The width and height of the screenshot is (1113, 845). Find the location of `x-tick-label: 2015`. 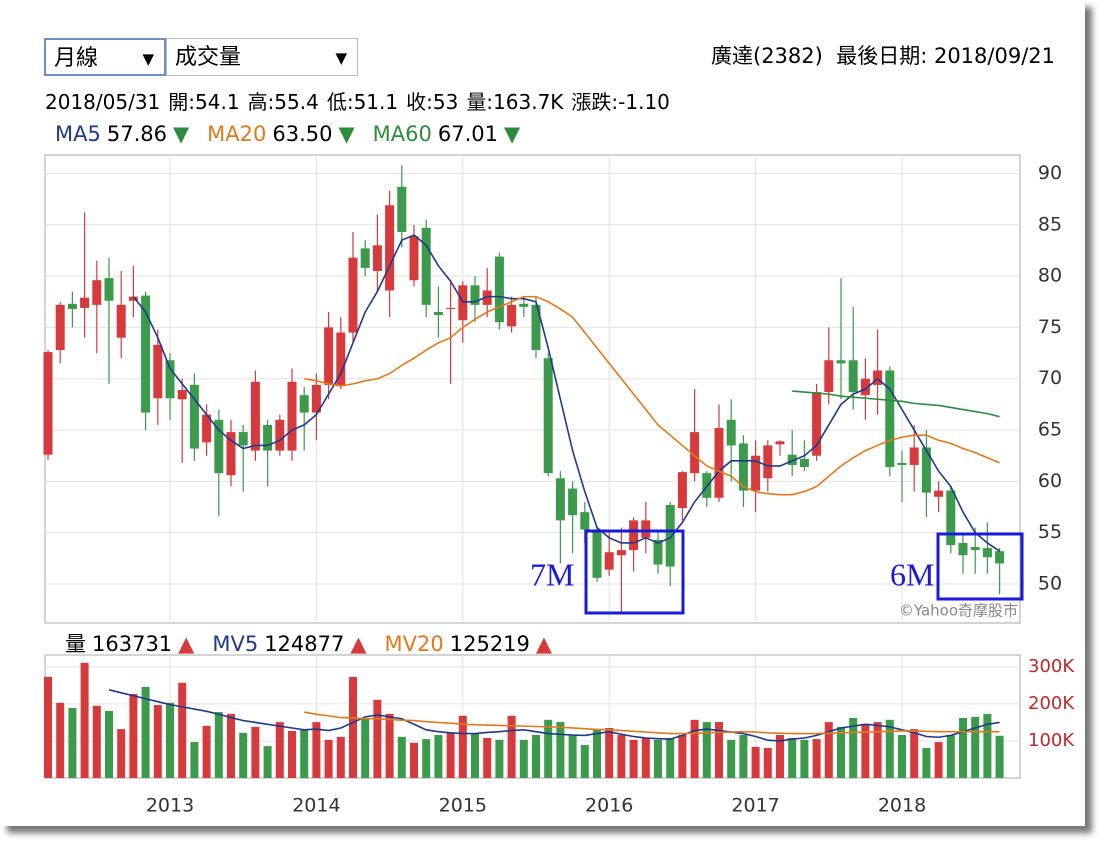

x-tick-label: 2015 is located at coordinates (463, 806).